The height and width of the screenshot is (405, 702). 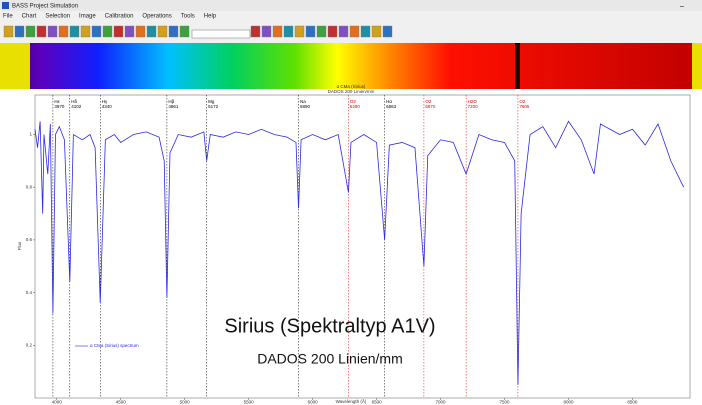 I want to click on strip-right-end, so click(x=697, y=66).